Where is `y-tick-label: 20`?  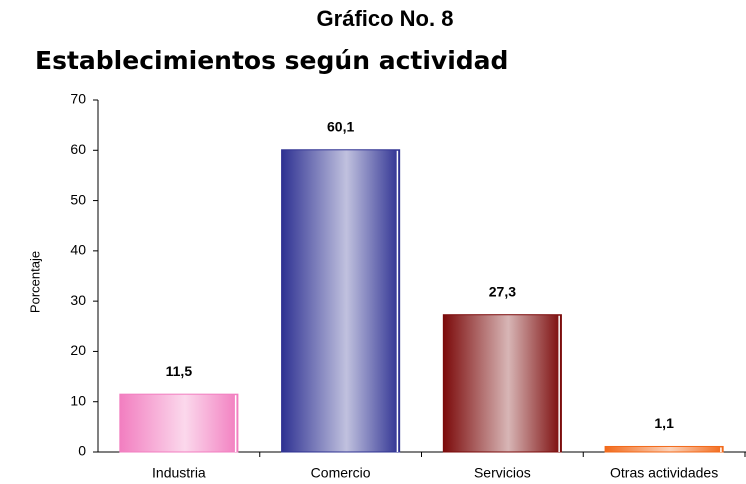
y-tick-label: 20 is located at coordinates (78, 350).